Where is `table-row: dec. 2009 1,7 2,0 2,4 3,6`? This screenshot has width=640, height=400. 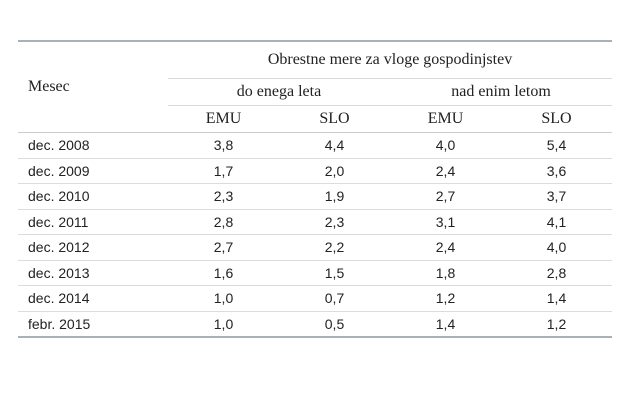
table-row: dec. 2009 1,7 2,0 2,4 3,6 is located at coordinates (315, 171).